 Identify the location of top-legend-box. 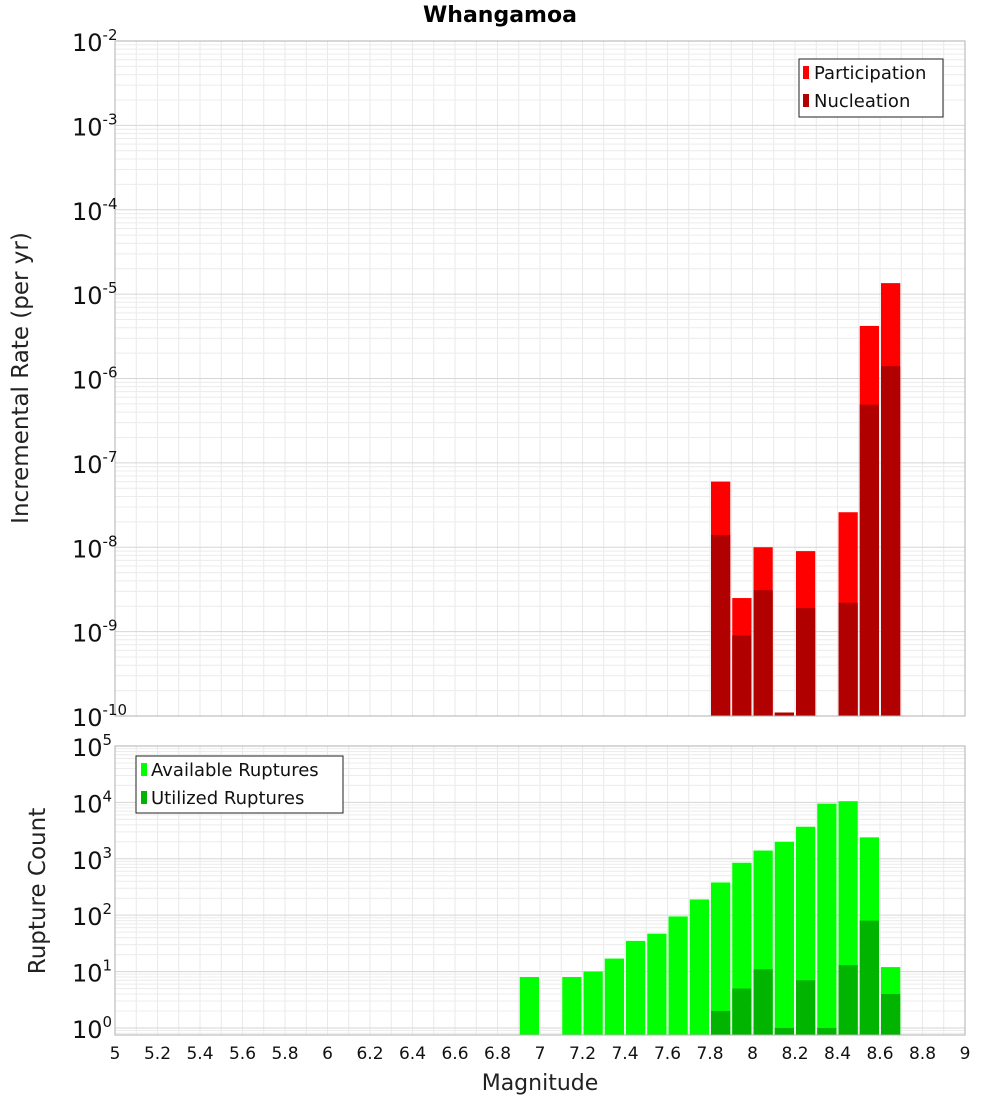
(871, 88).